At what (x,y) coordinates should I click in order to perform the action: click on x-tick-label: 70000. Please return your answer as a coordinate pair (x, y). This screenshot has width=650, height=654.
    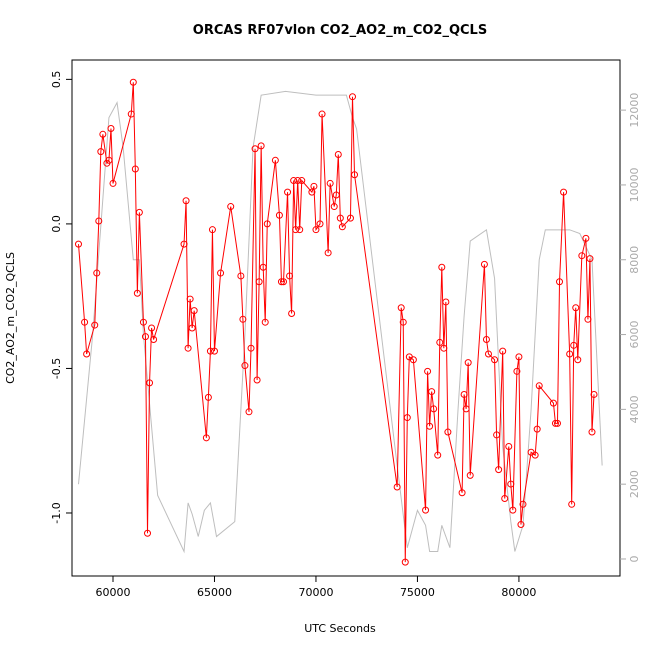
    Looking at the image, I should click on (315, 592).